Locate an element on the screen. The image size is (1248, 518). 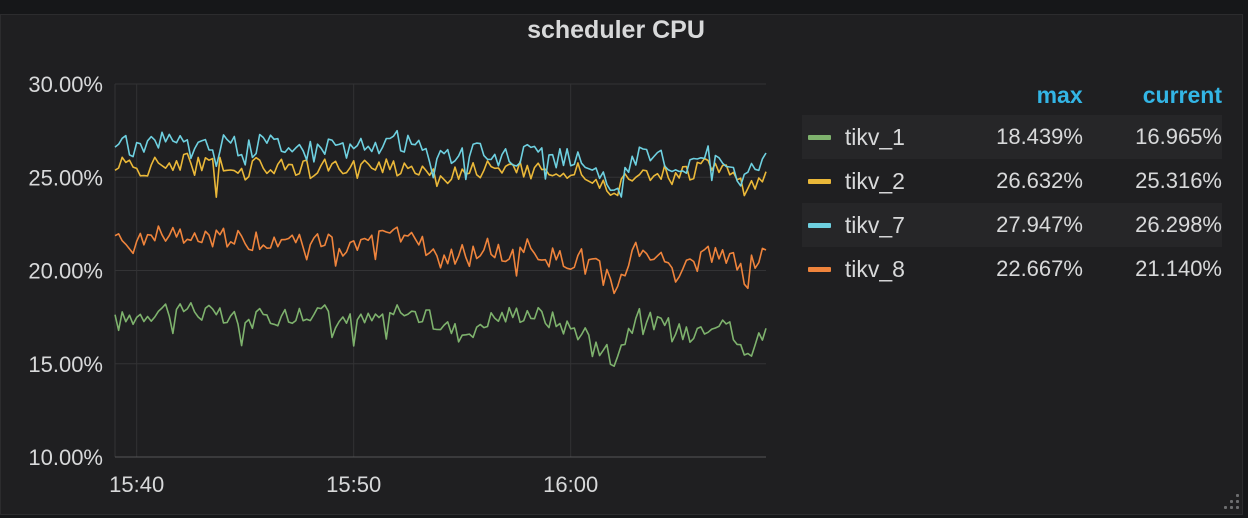
legend-current-value: 26.298% is located at coordinates (1178, 224).